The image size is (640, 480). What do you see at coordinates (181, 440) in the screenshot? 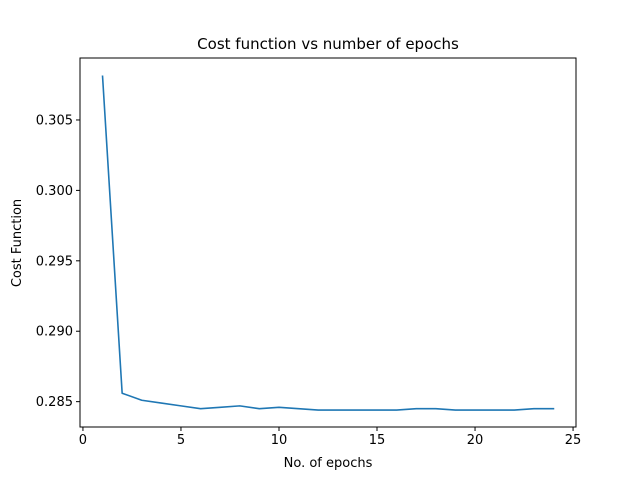
I see `x-tick-label: 5` at bounding box center [181, 440].